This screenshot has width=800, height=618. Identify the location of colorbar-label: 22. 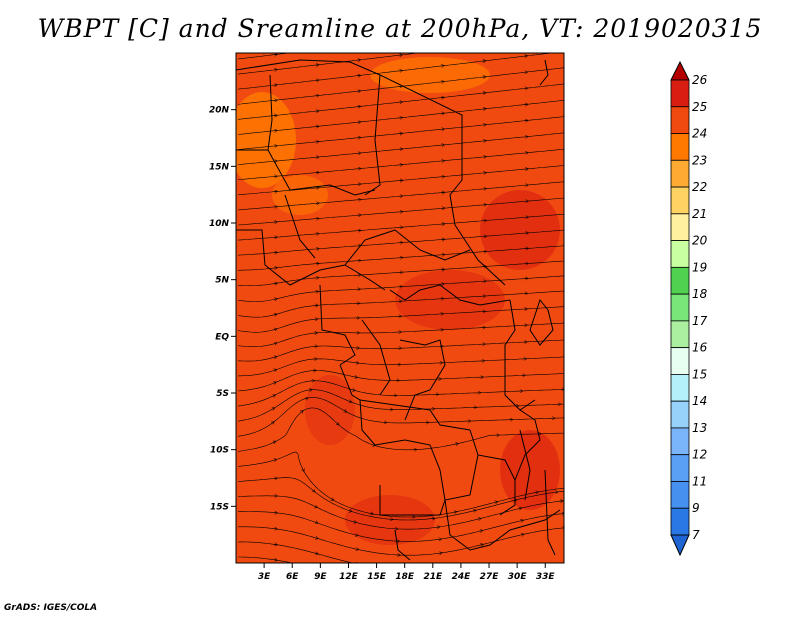
(699, 187).